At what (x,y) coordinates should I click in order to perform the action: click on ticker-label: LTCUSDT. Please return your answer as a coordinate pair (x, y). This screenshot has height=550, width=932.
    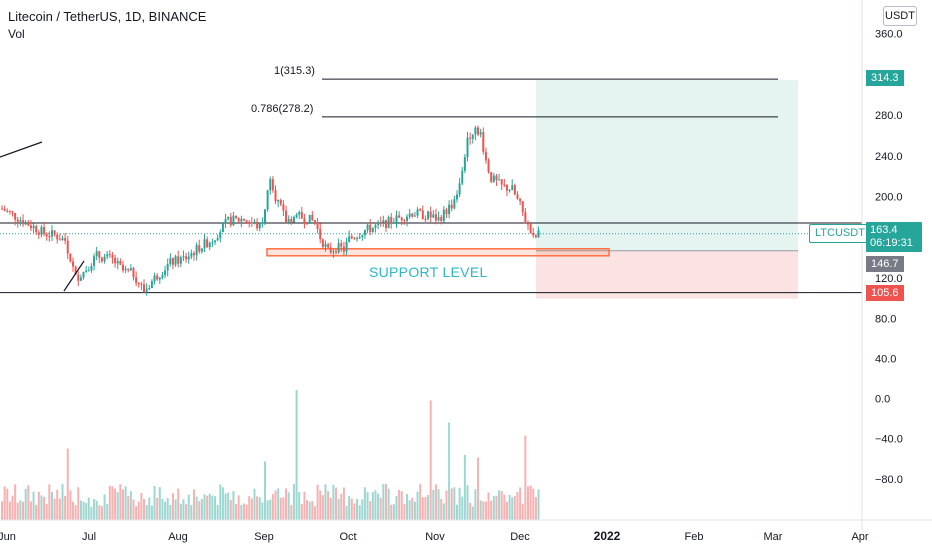
    Looking at the image, I should click on (840, 233).